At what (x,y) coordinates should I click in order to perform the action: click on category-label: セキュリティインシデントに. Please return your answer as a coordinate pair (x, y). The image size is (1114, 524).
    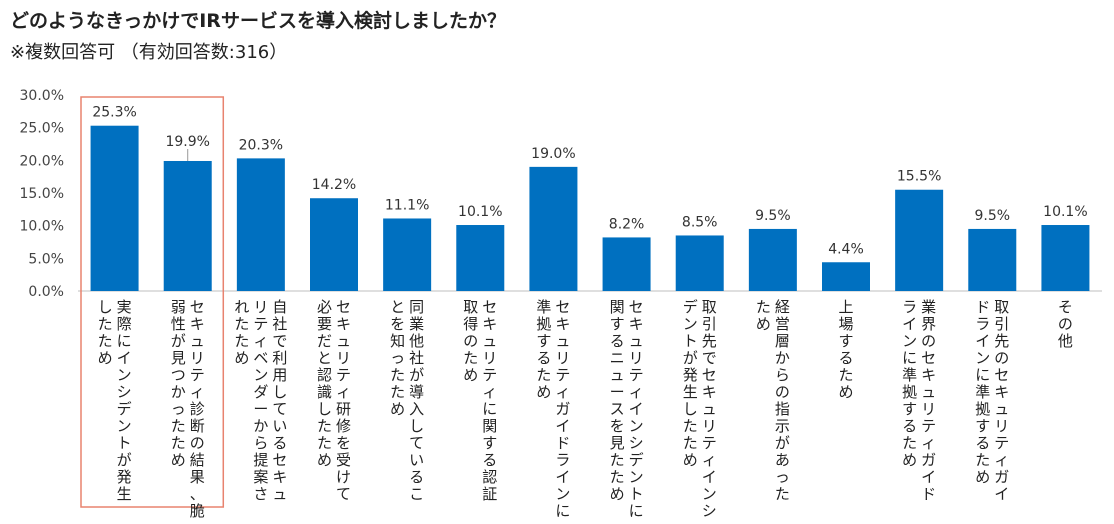
    Looking at the image, I should click on (636, 409).